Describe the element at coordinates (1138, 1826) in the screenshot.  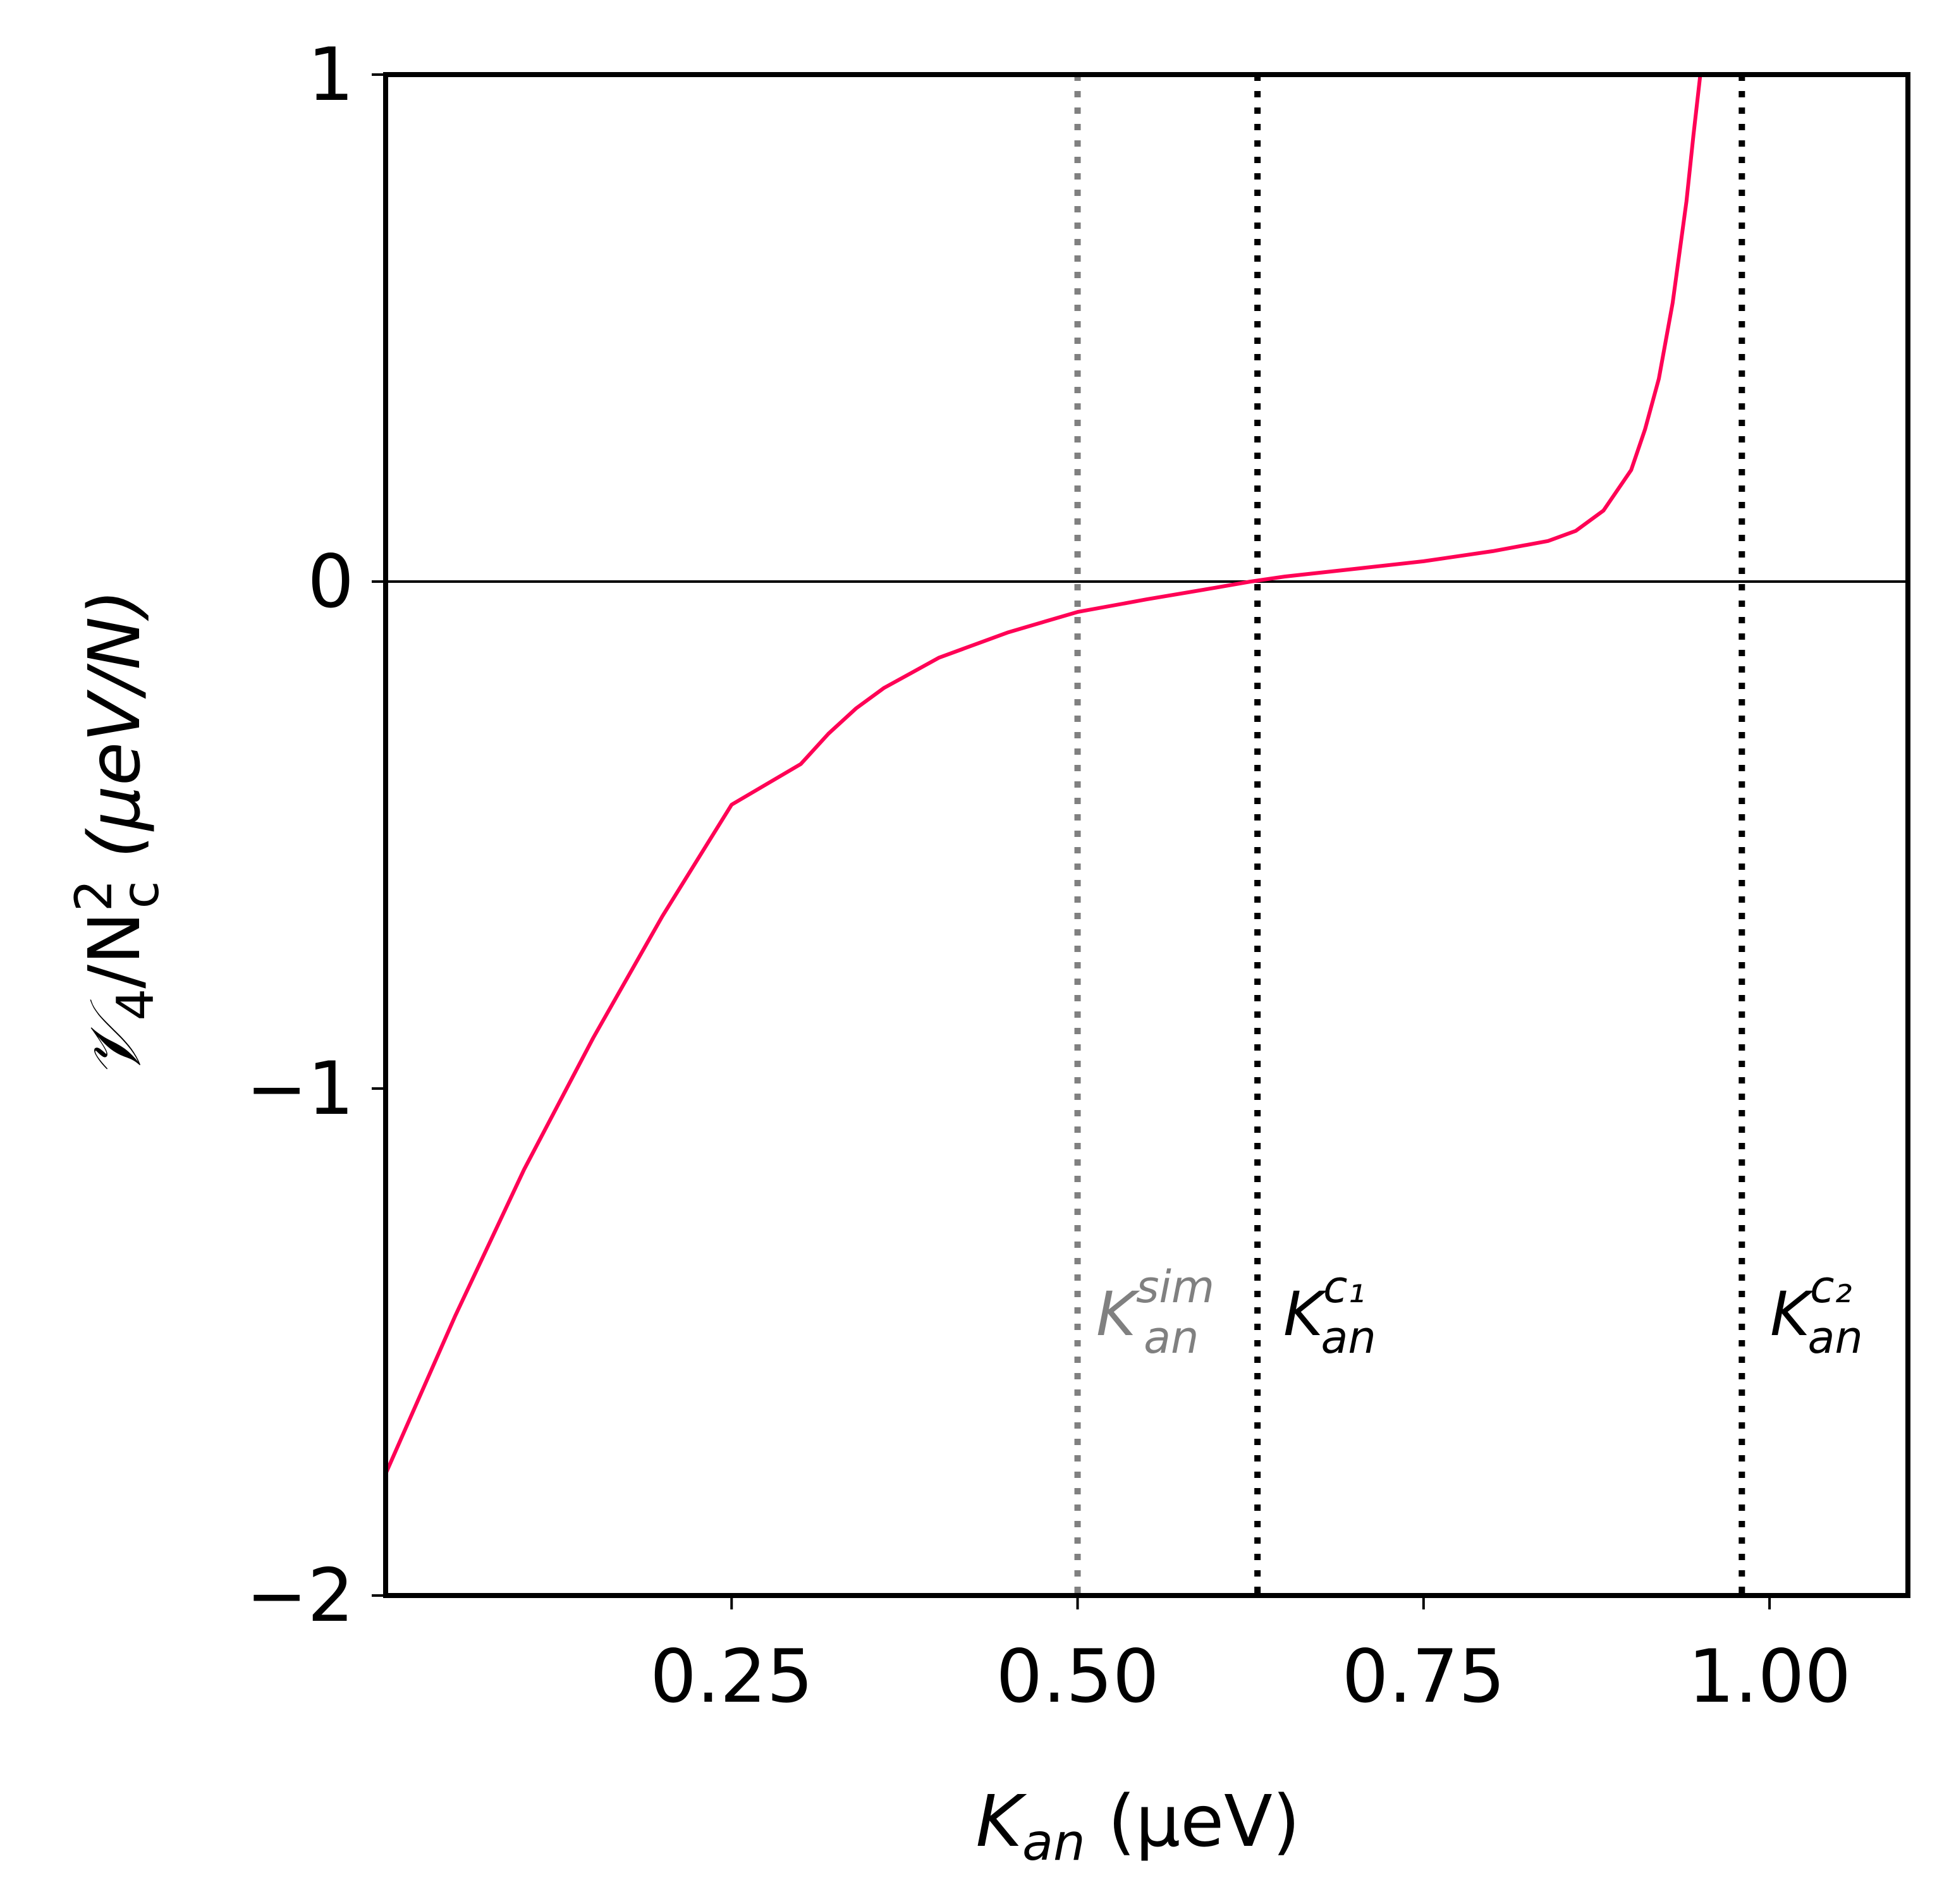
I see `x-axis-title: Kan (μeV)` at that location.